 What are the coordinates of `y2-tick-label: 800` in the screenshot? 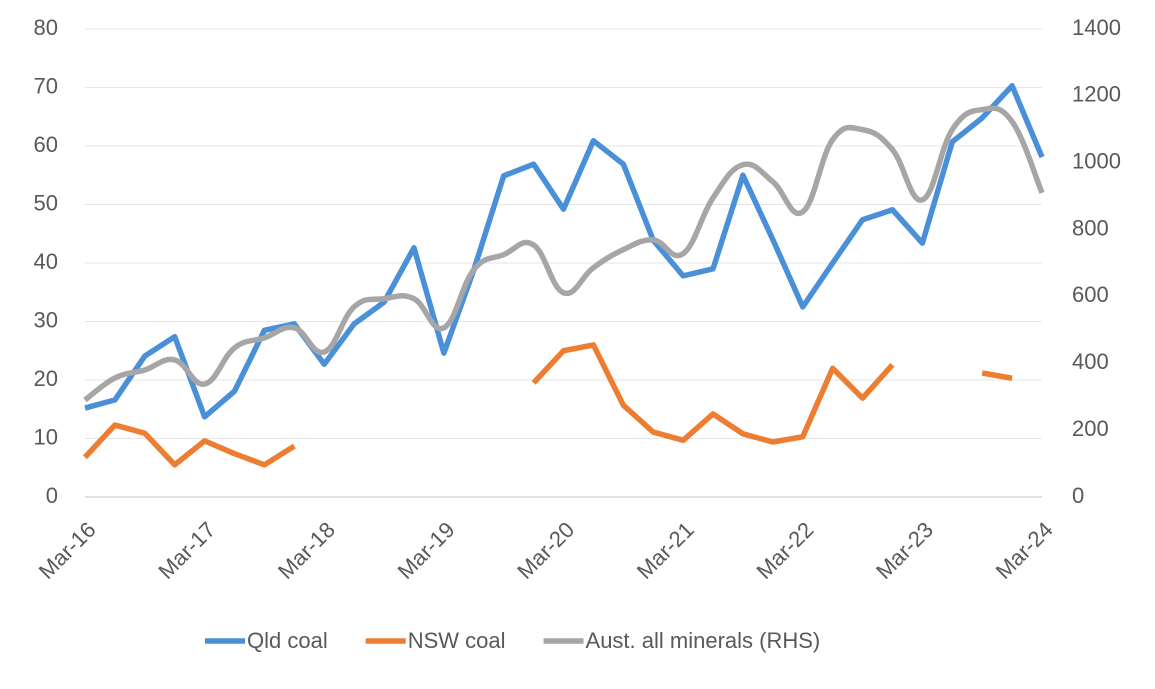 It's located at (1090, 227).